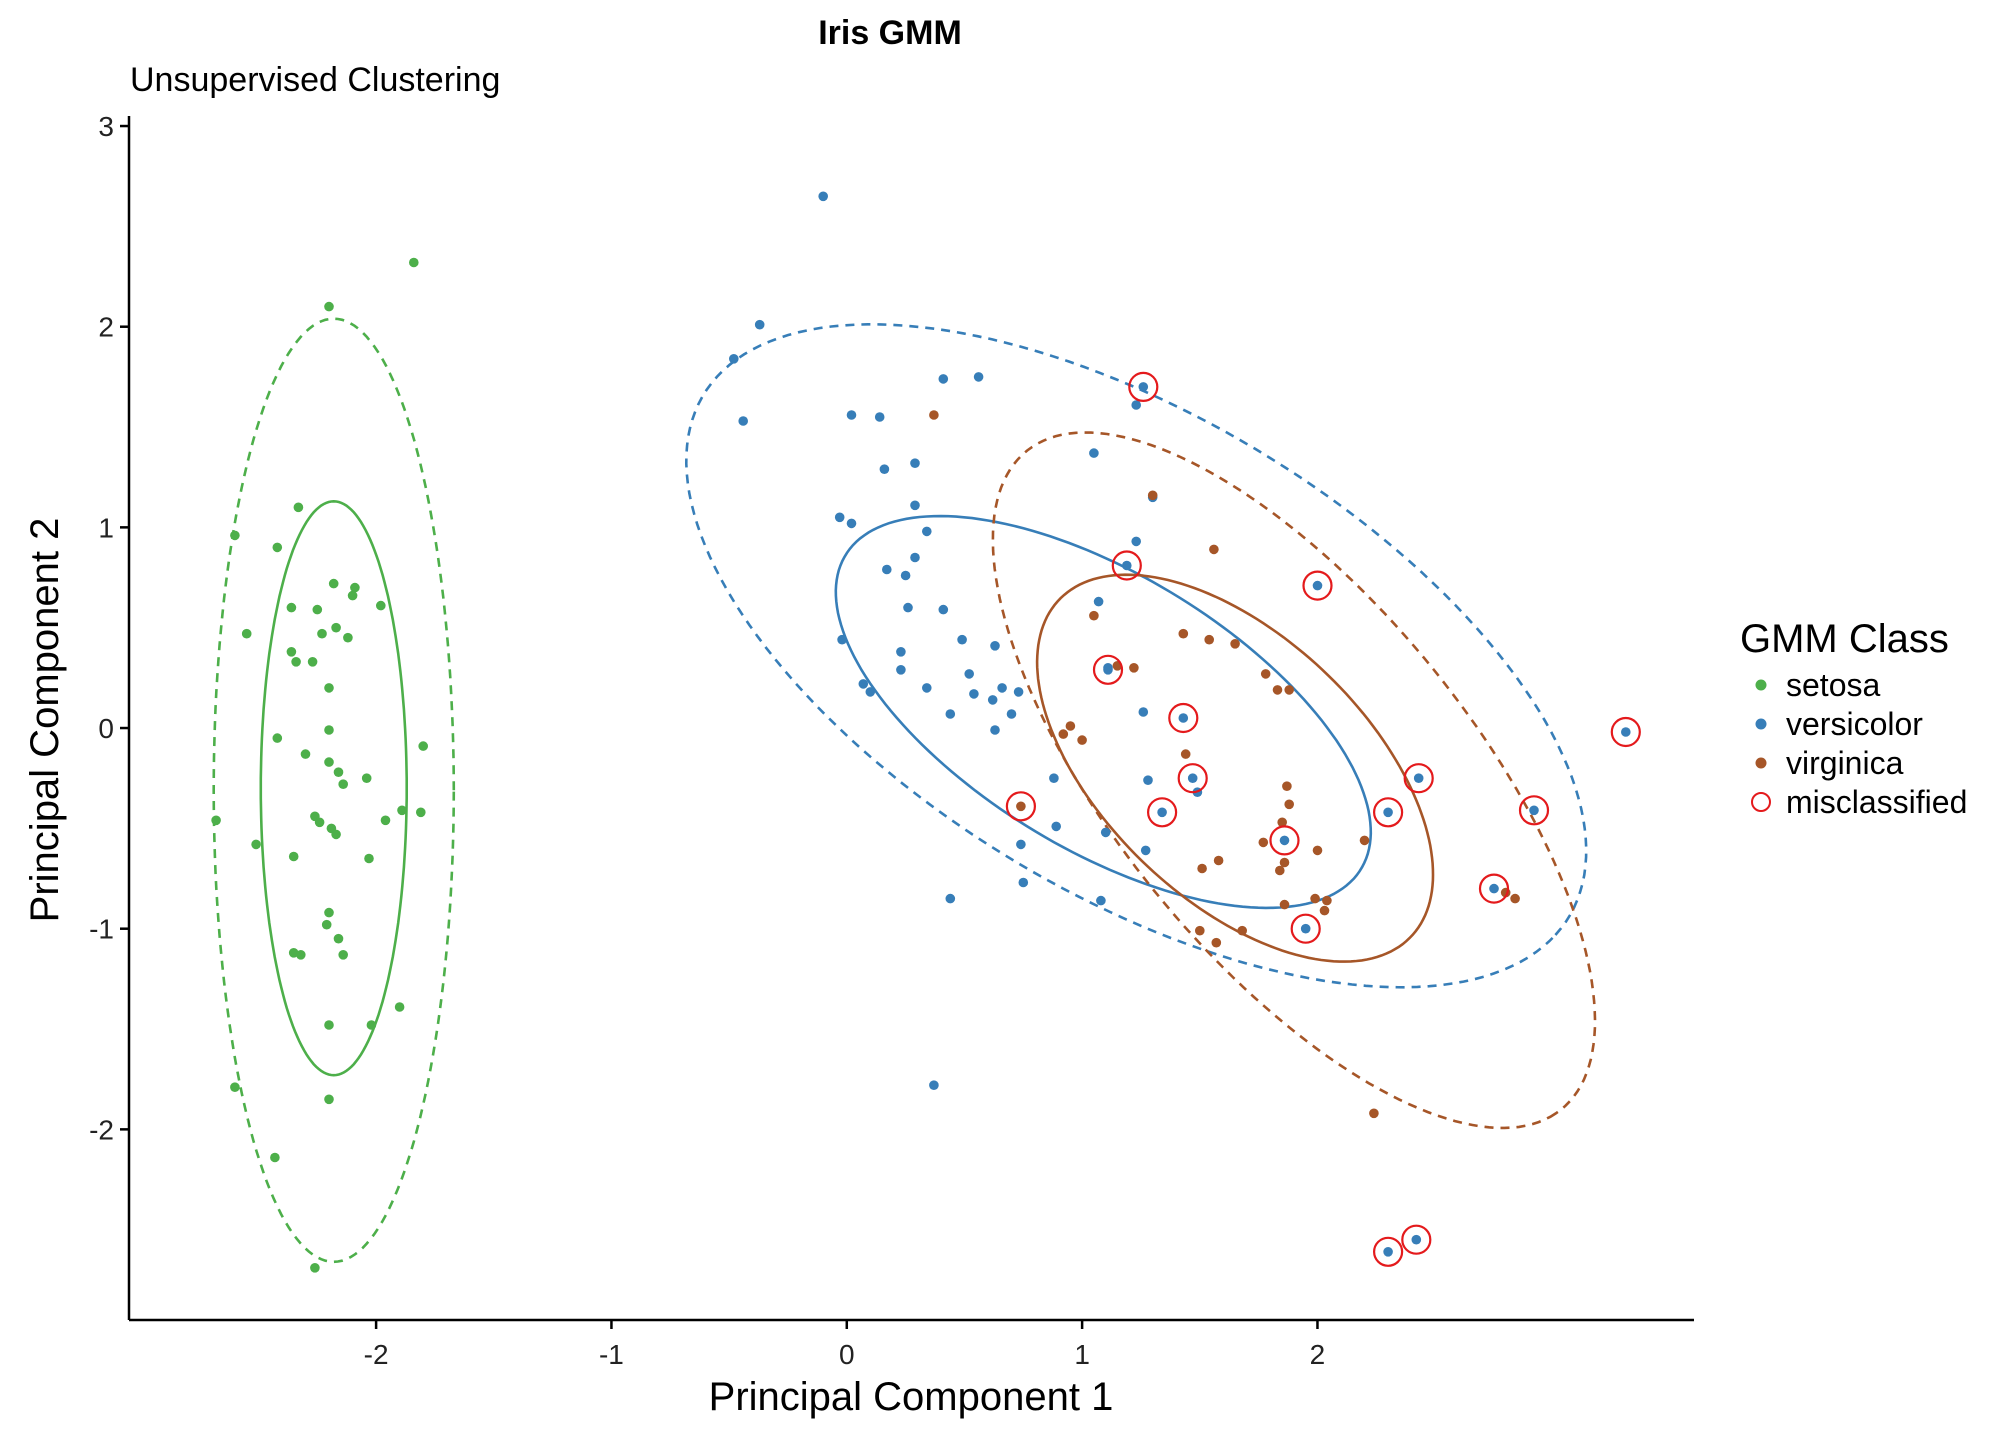 This screenshot has height=1440, width=2016. I want to click on versicolor-ellipse-solid, so click(1103, 712).